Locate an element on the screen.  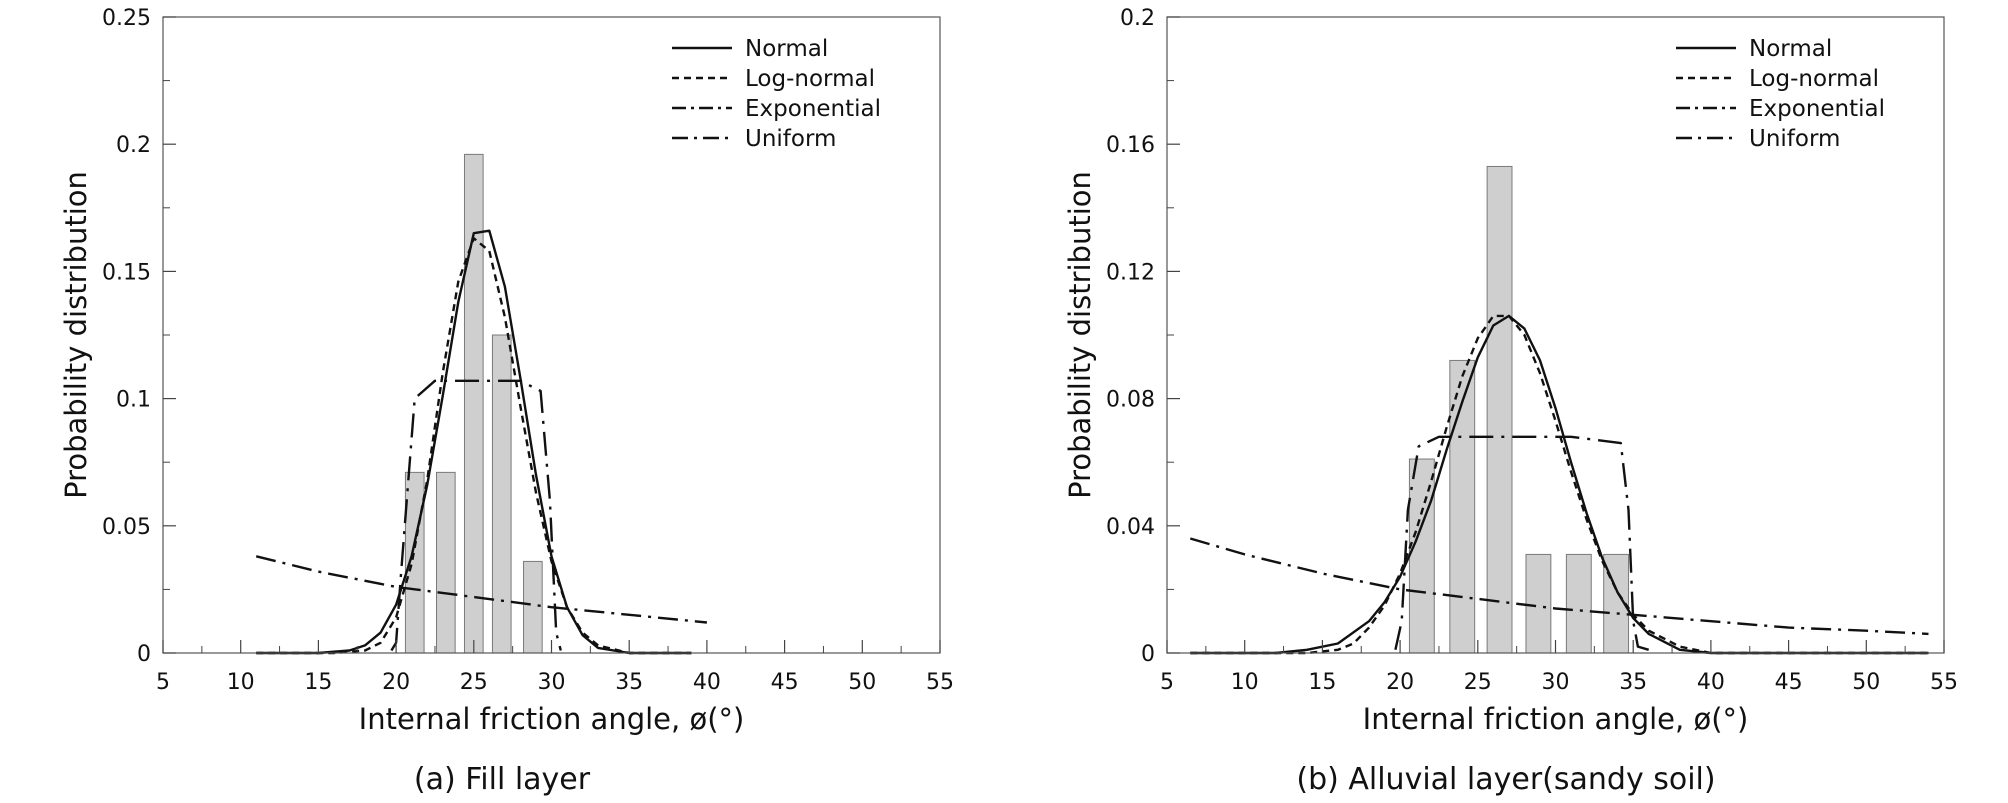
histogram-bar-23.2 is located at coordinates (446, 562).